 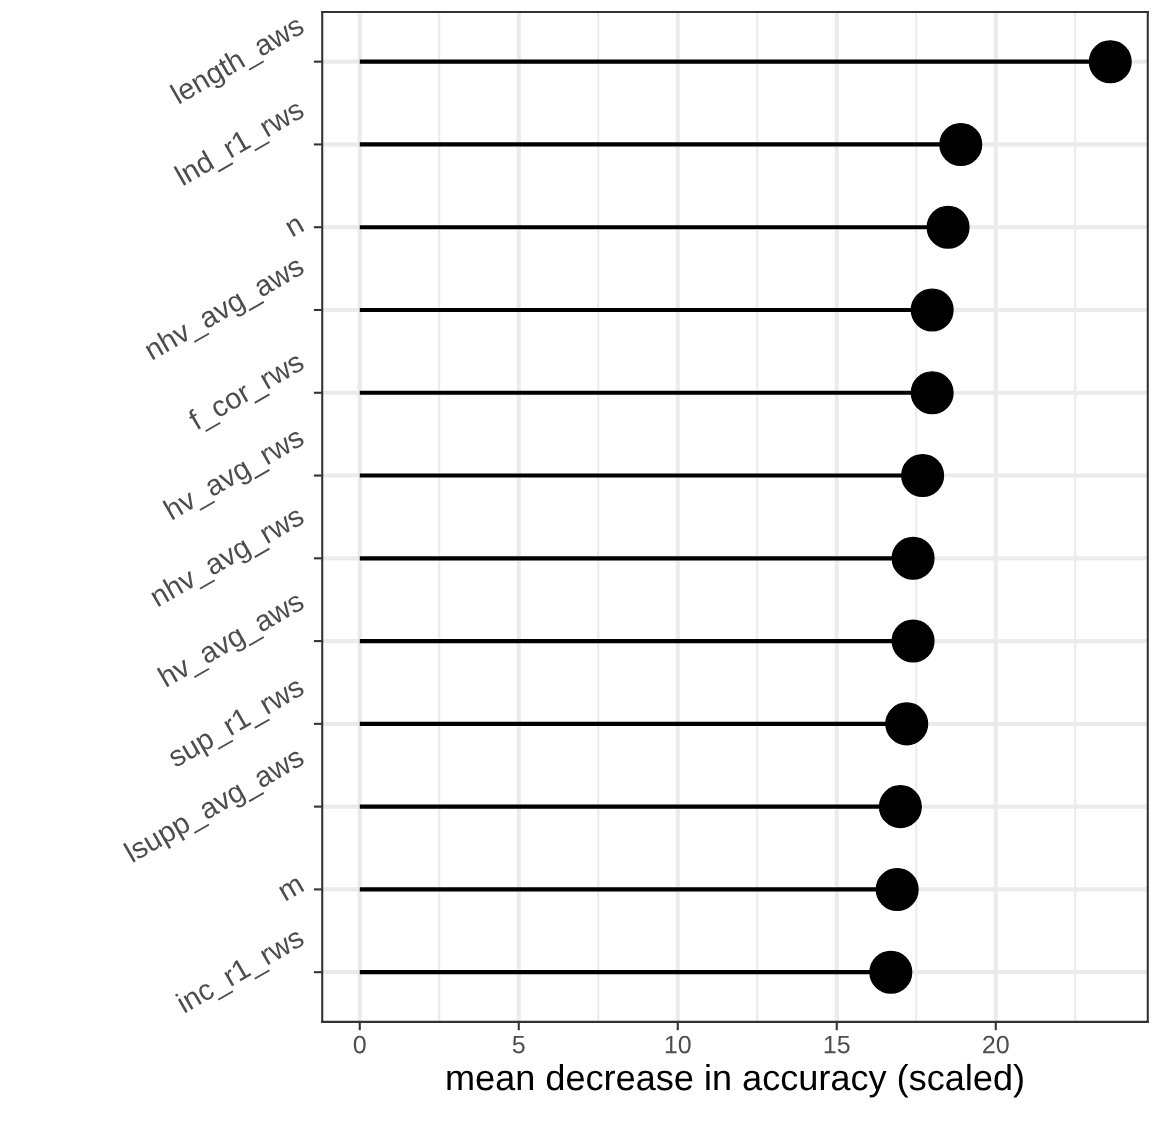 What do you see at coordinates (518, 1044) in the screenshot?
I see `x-tick-label: 5` at bounding box center [518, 1044].